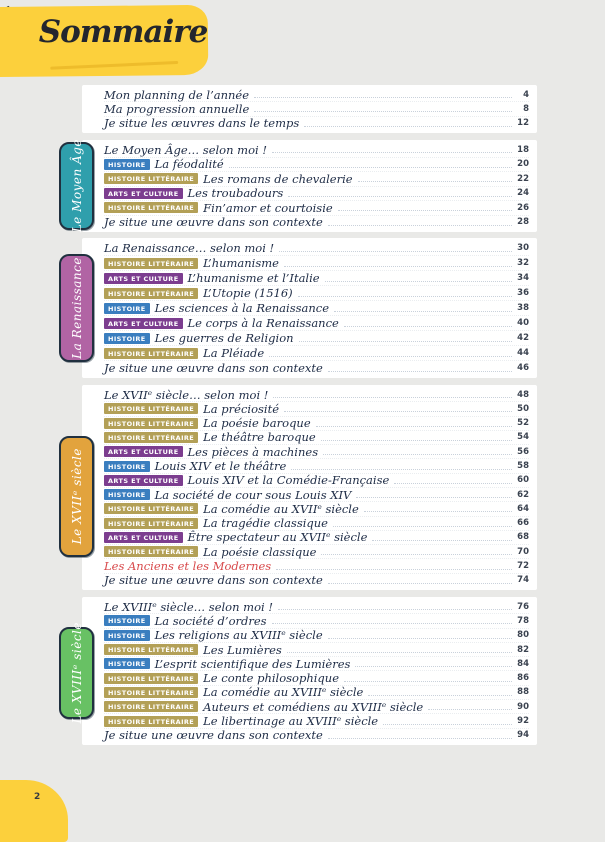  I want to click on toc-entry: HISTOIRE LITTÉRAIRE Le théâtre baroque 54, so click(316, 436).